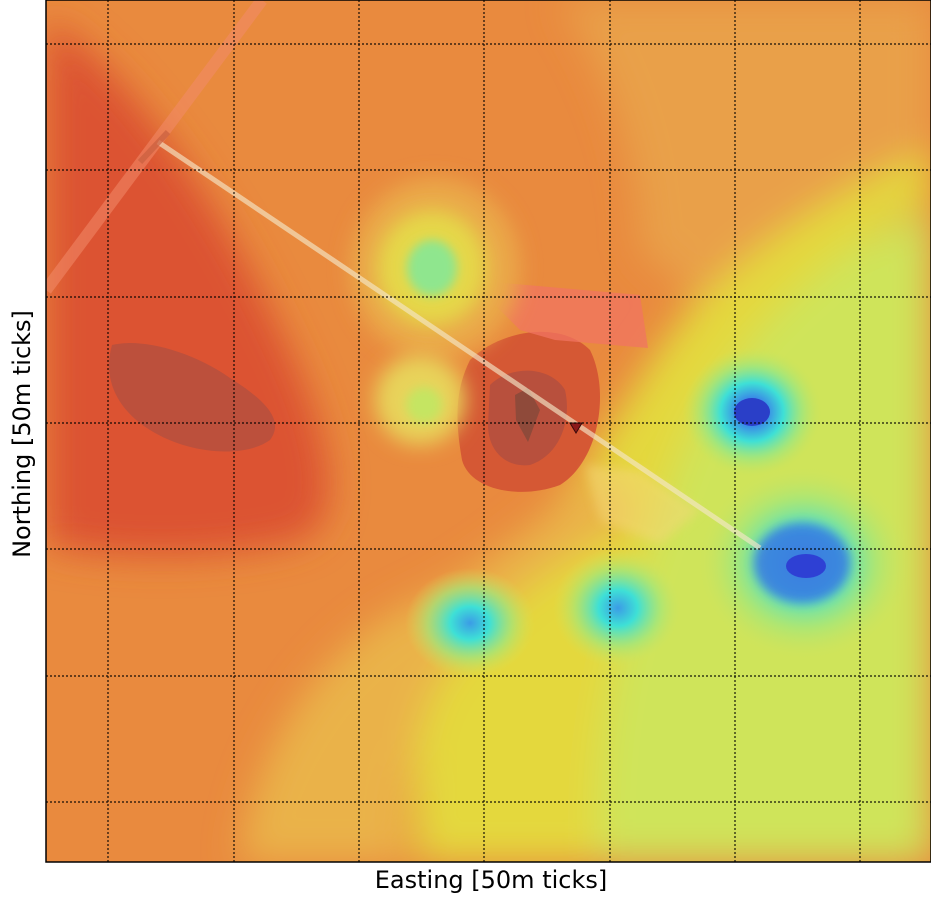  What do you see at coordinates (491, 880) in the screenshot?
I see `x-axis-label: Easting [50m ticks]` at bounding box center [491, 880].